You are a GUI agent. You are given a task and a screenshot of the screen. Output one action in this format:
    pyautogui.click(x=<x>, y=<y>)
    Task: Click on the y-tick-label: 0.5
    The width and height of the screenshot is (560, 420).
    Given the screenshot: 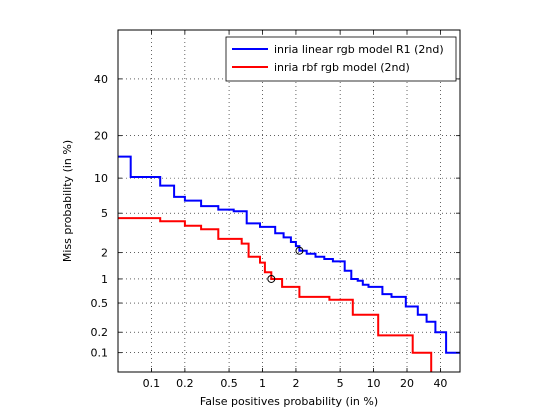 What is the action you would take?
    pyautogui.click(x=100, y=303)
    